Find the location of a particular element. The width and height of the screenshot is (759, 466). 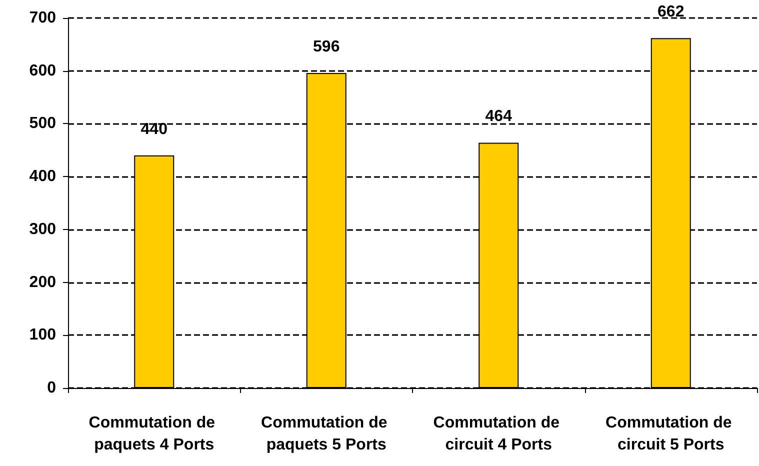

y-tick-label: 700 is located at coordinates (42, 18).